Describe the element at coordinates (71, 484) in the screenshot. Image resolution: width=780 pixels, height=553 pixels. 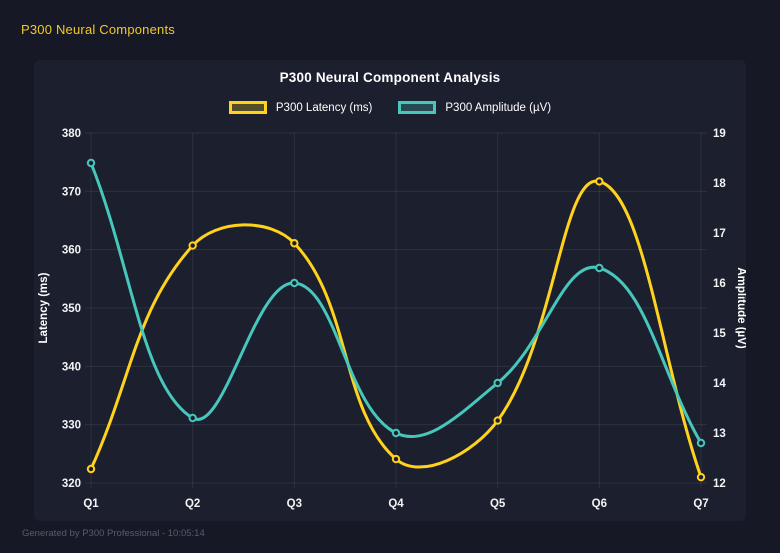
I see `svg-text: 320` at that location.